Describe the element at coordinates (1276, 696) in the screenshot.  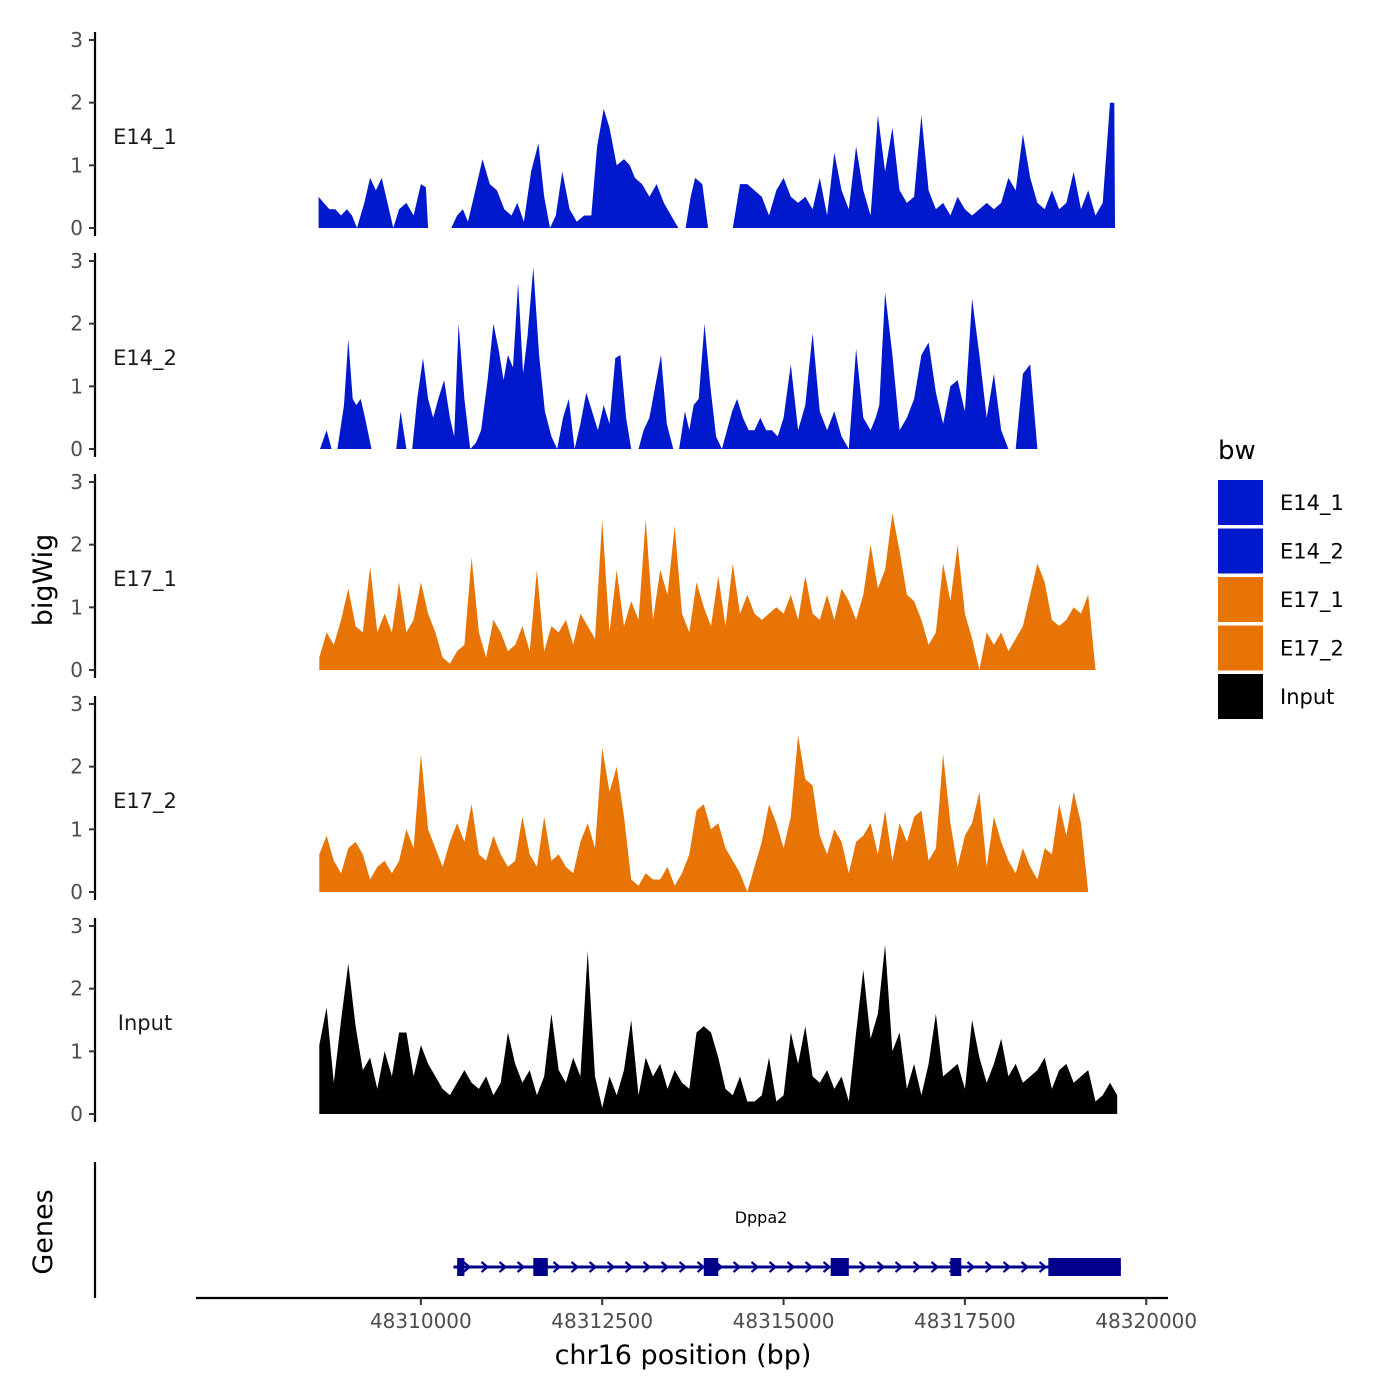
I see `legend-item-input: Input` at that location.